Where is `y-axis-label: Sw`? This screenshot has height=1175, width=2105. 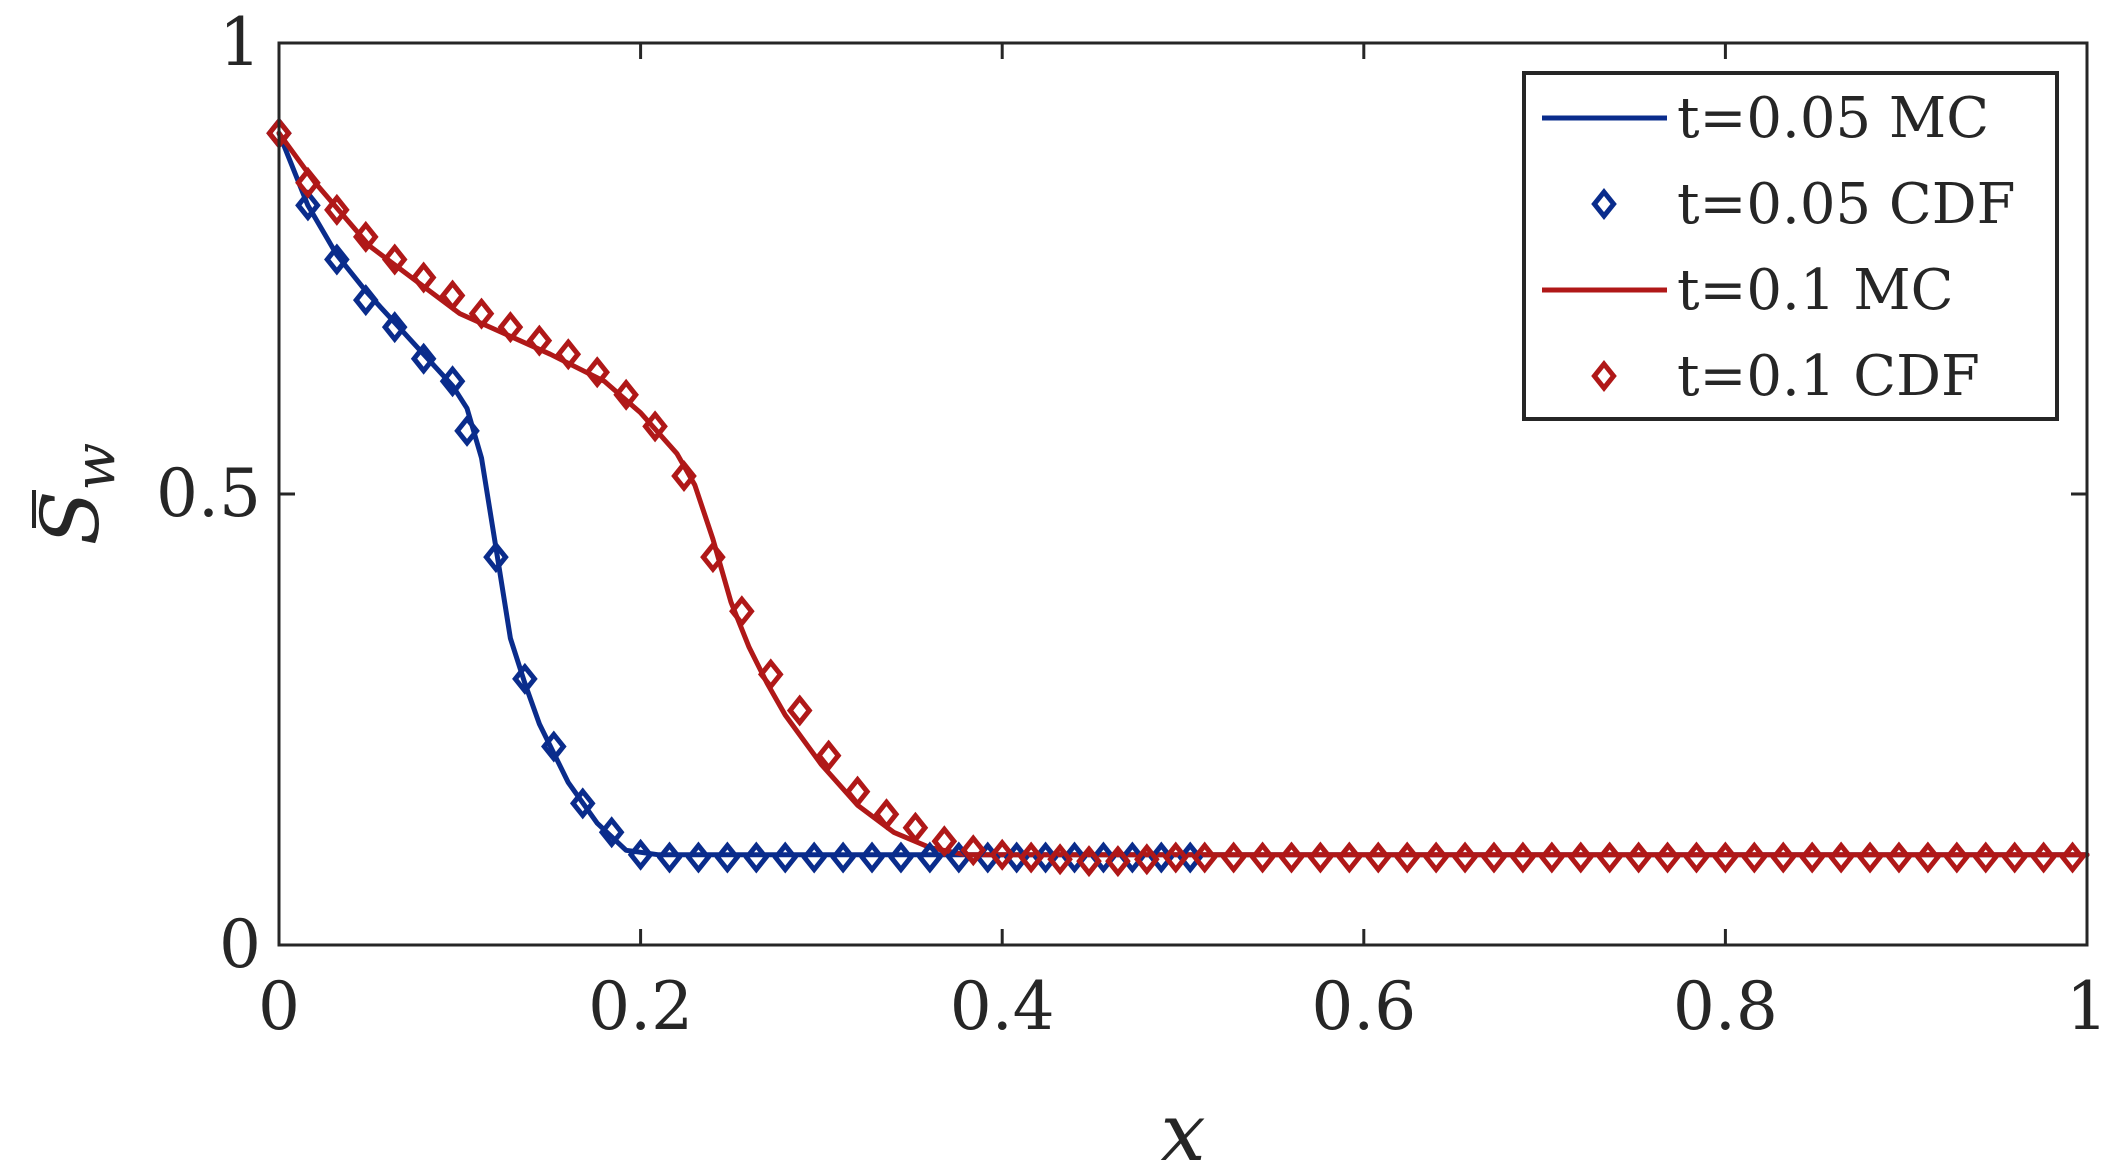
y-axis-label: Sw is located at coordinates (76, 494).